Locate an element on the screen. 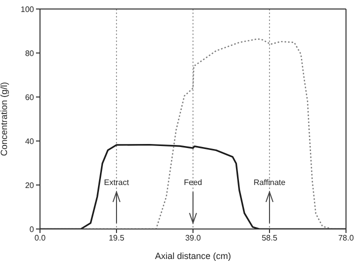  annotation: Feed is located at coordinates (193, 182).